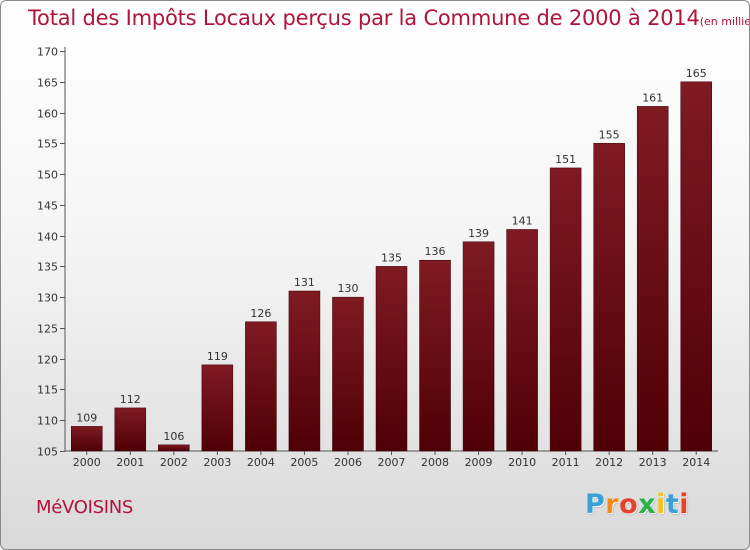 The width and height of the screenshot is (750, 550). I want to click on x-tick-label: 2012, so click(609, 462).